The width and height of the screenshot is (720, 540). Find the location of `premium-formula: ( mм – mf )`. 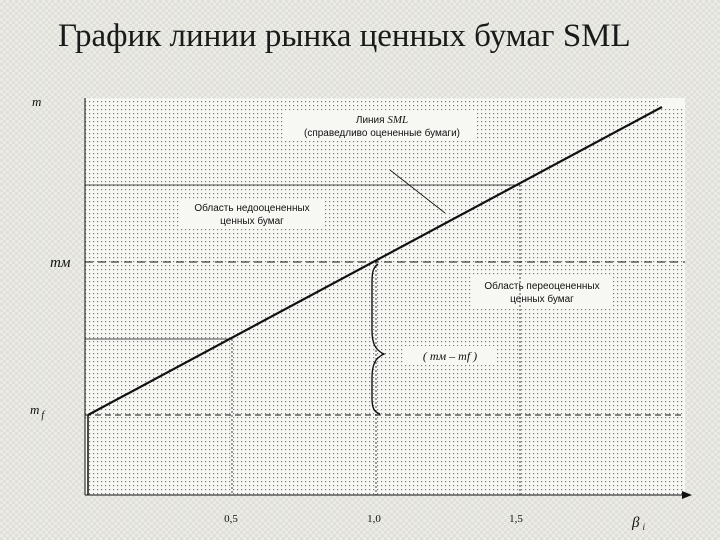

premium-formula: ( mм – mf ) is located at coordinates (450, 356).